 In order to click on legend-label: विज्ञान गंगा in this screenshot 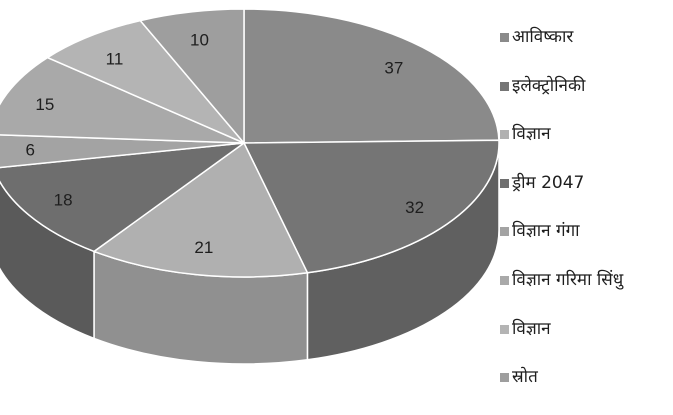, I will do `click(546, 231)`.